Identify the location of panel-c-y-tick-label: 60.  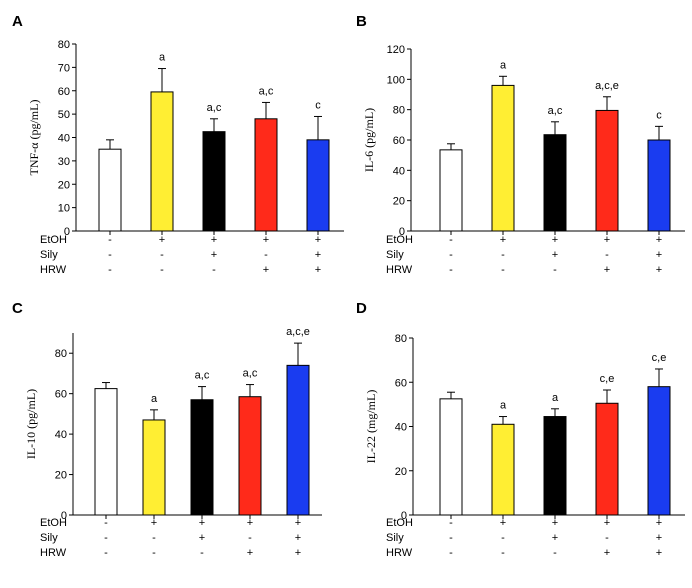
(61, 395).